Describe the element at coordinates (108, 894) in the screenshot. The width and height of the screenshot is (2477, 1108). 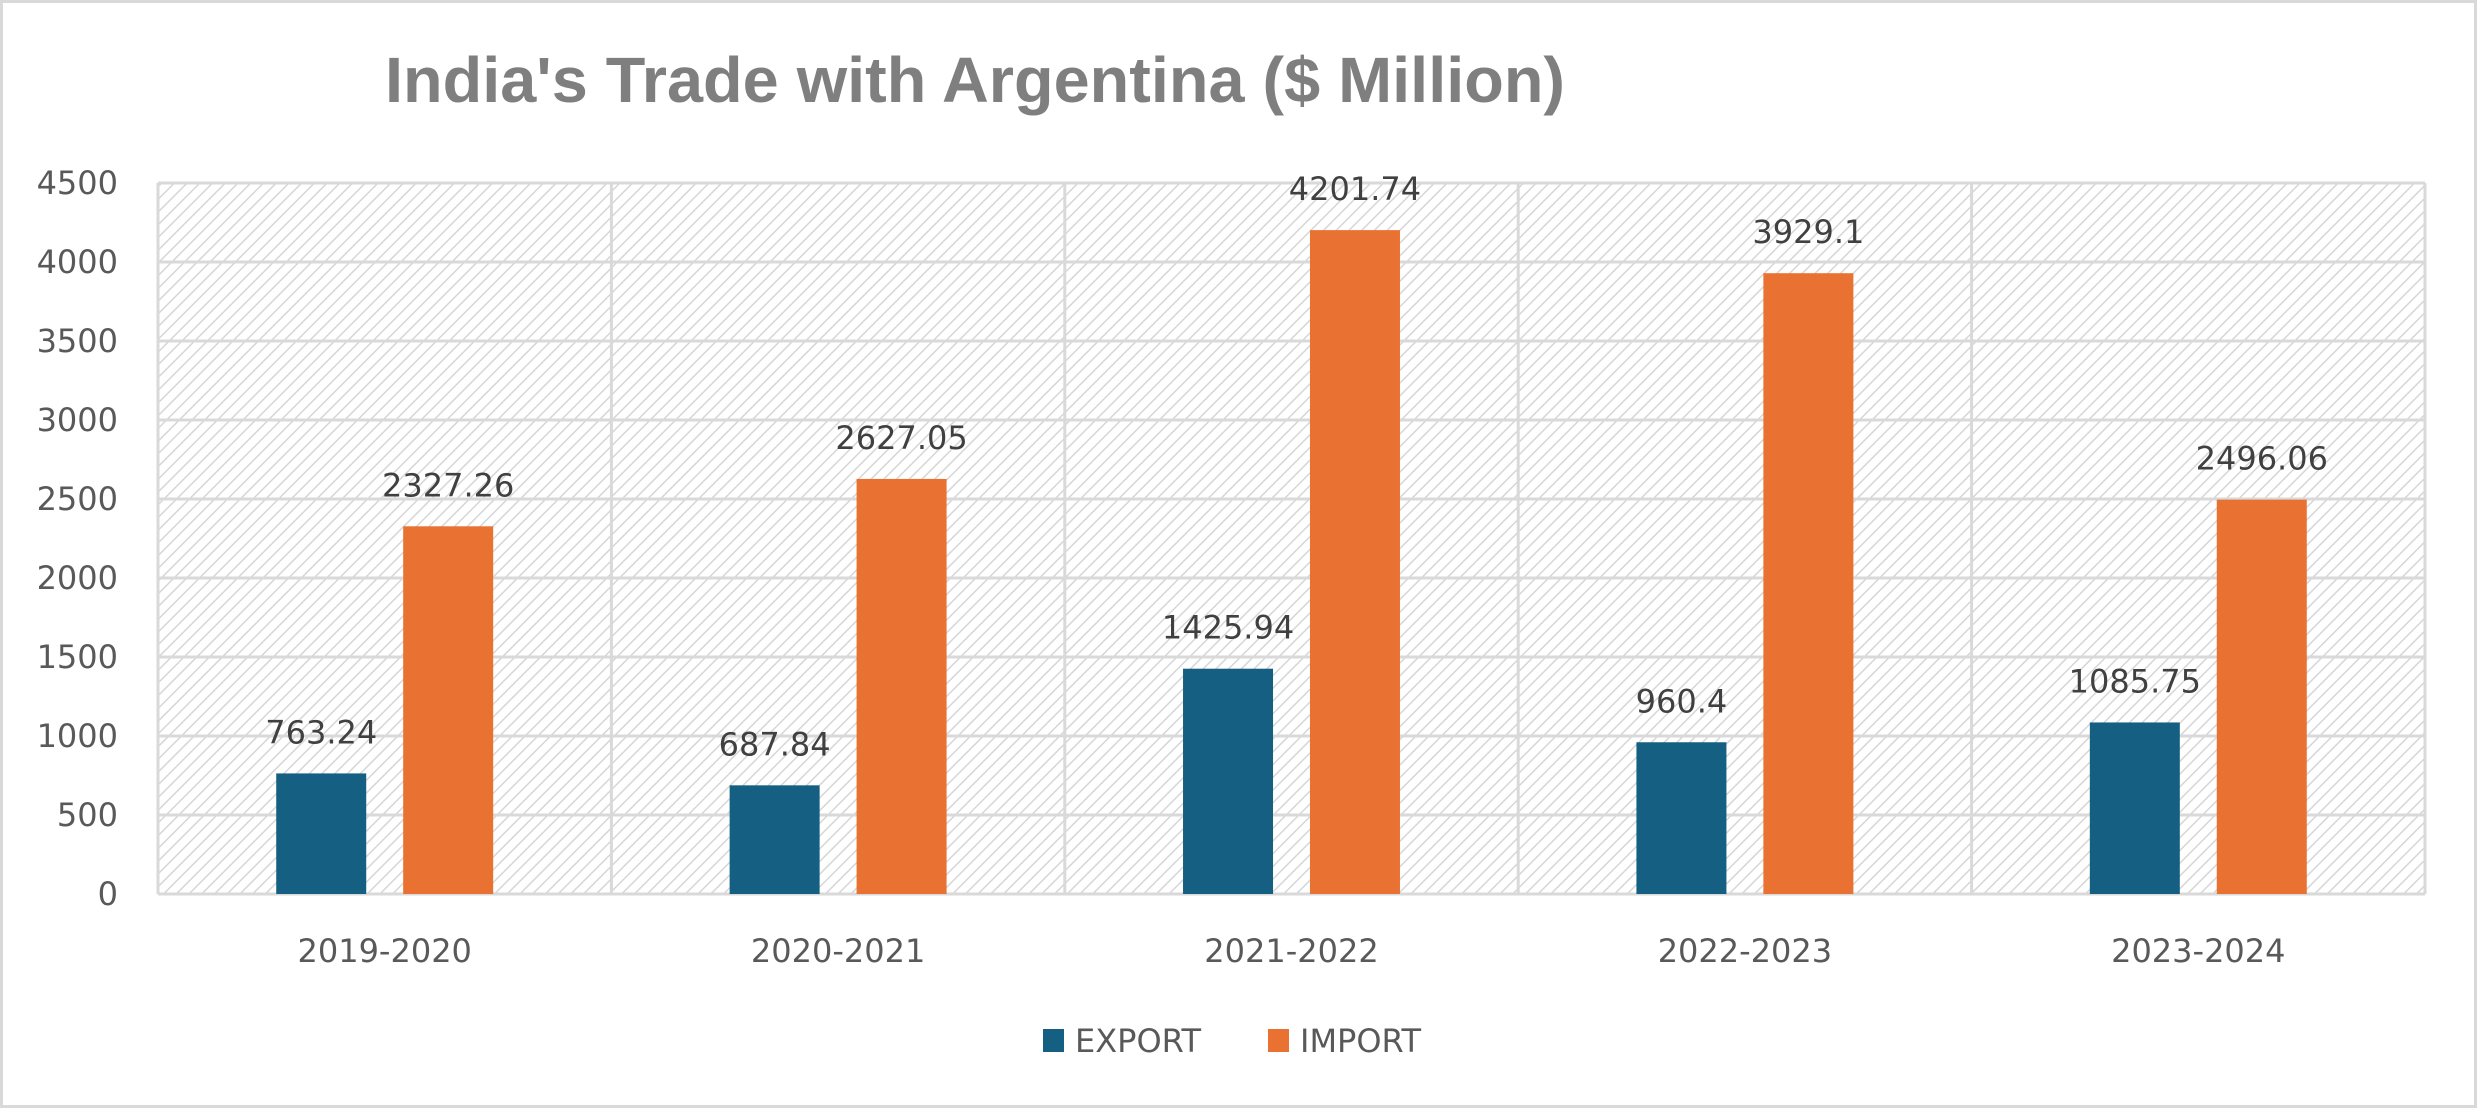
I see `y-tick-label: 0` at that location.